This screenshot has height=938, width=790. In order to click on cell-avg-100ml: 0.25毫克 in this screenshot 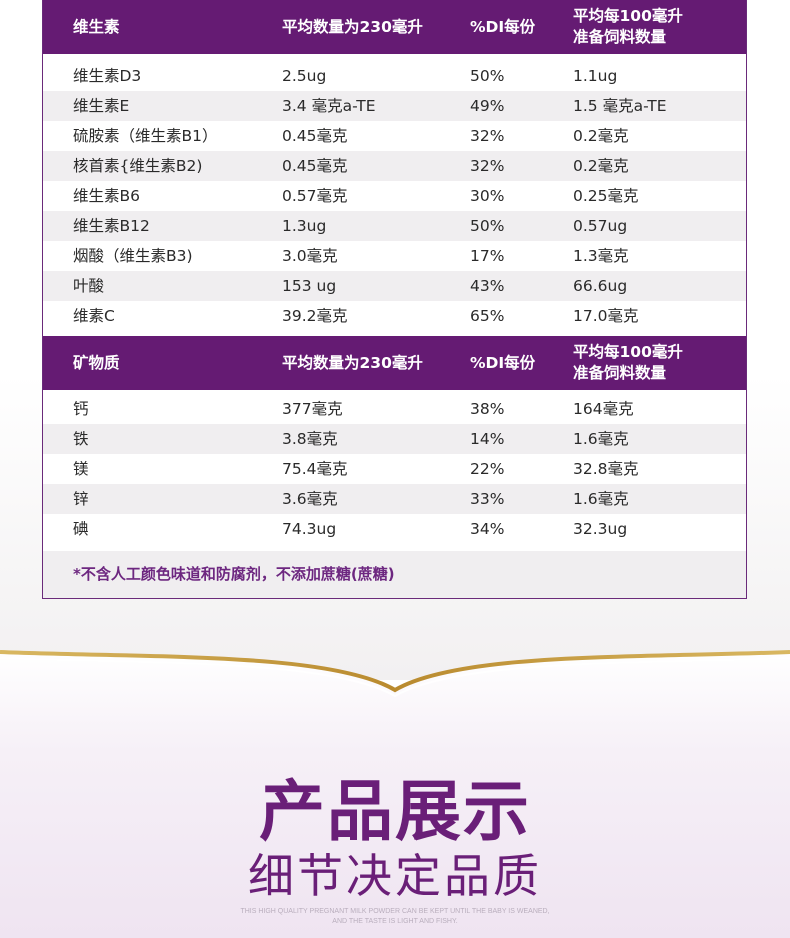, I will do `click(606, 196)`.